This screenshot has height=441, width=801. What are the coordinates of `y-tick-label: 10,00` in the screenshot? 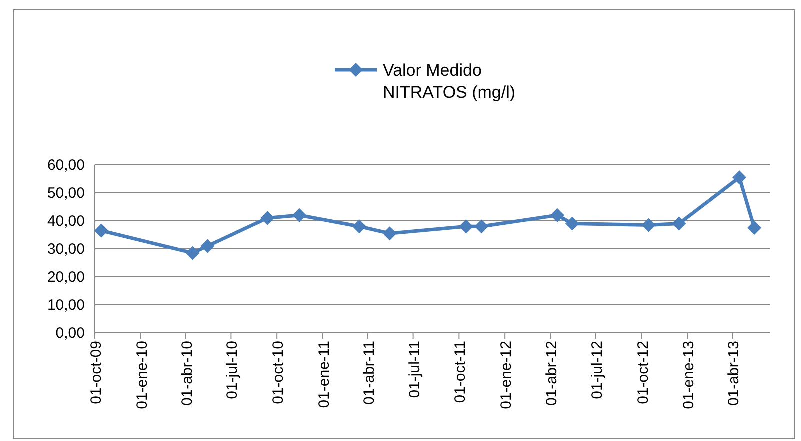 It's located at (66, 305).